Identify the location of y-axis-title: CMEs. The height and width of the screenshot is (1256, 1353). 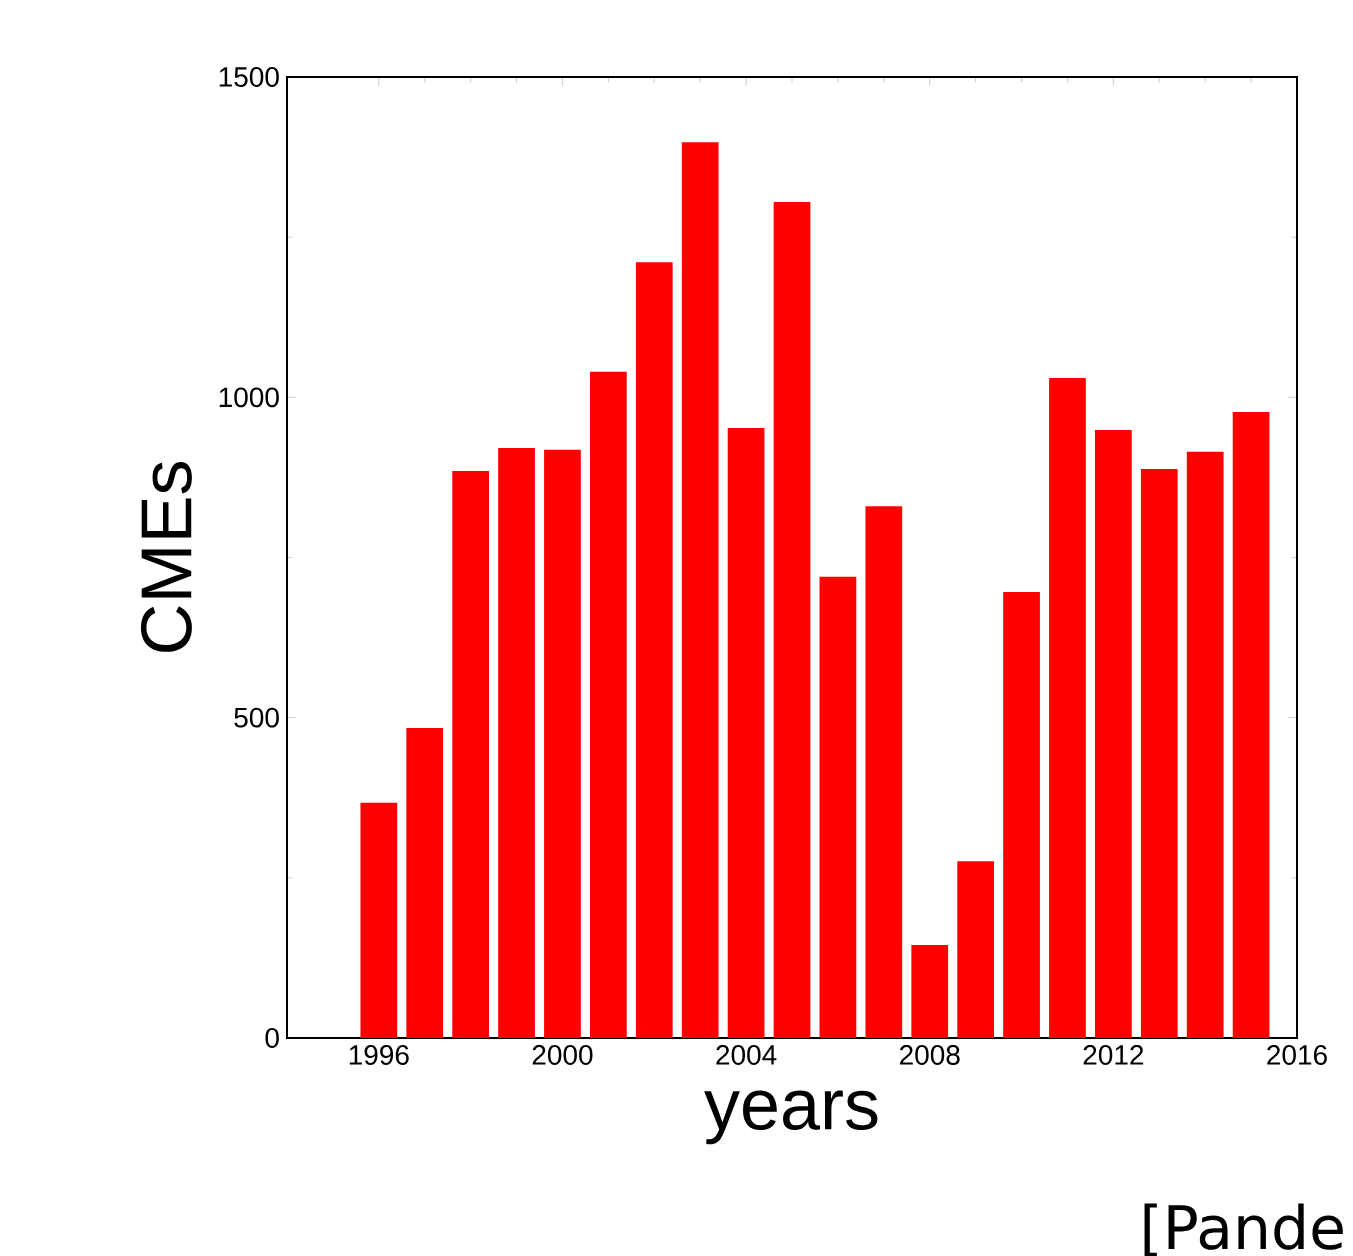
(166, 557).